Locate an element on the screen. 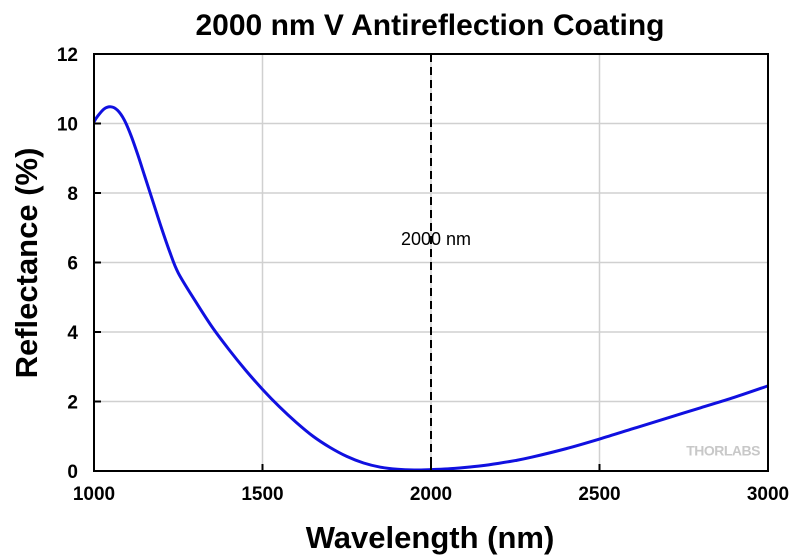  x-tick-label: 2500 is located at coordinates (599, 494).